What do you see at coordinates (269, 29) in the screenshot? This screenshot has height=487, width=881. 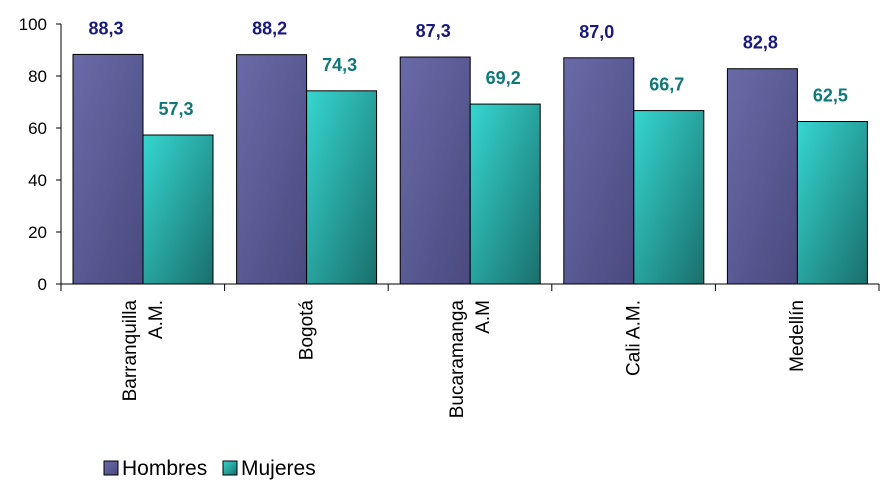 I see `data-label-hombres: 88,2` at bounding box center [269, 29].